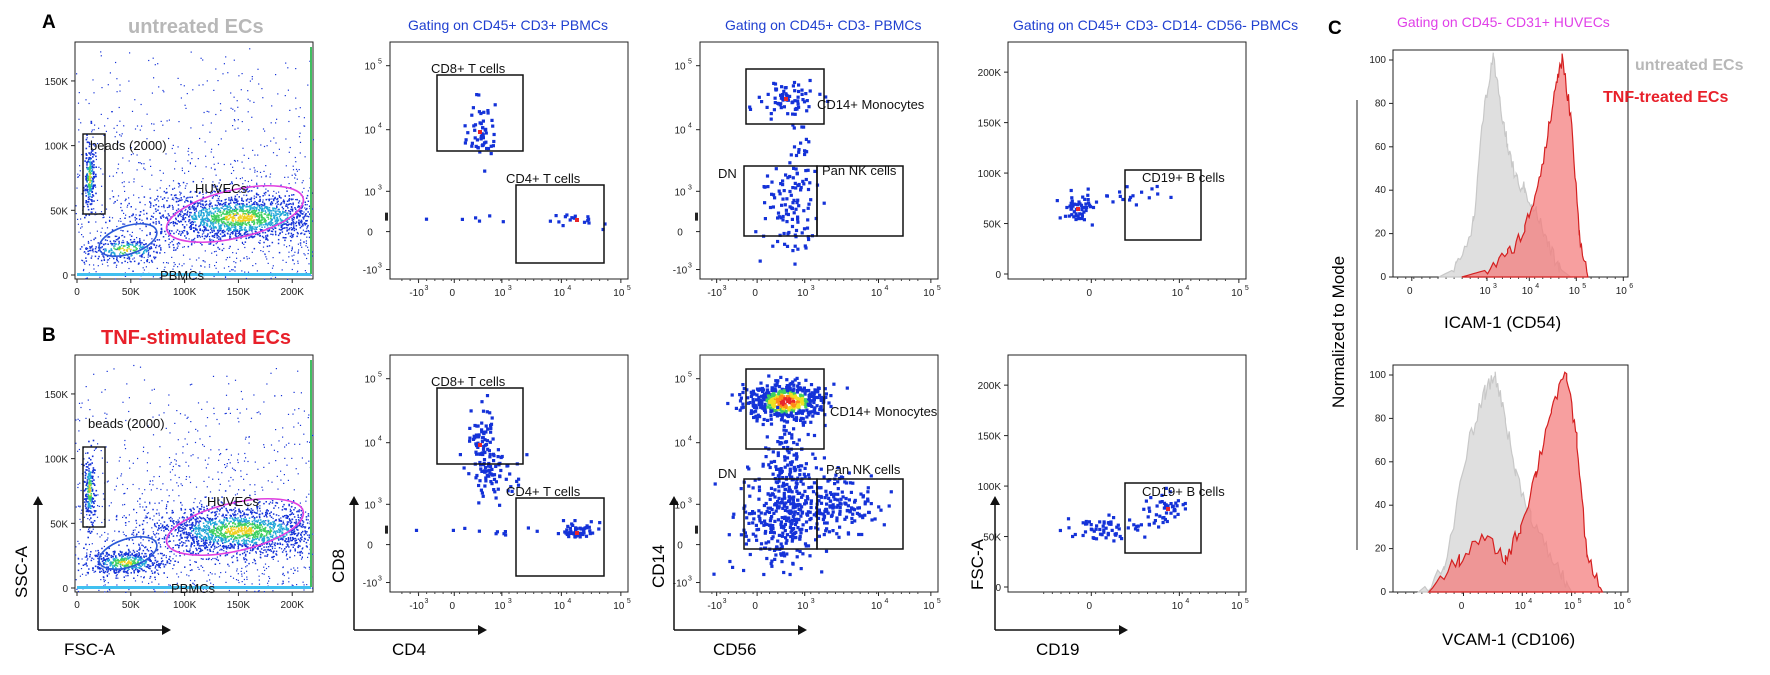  Describe the element at coordinates (194, 473) in the screenshot. I see `row-b-fsc-ssc-plot-frame` at that location.